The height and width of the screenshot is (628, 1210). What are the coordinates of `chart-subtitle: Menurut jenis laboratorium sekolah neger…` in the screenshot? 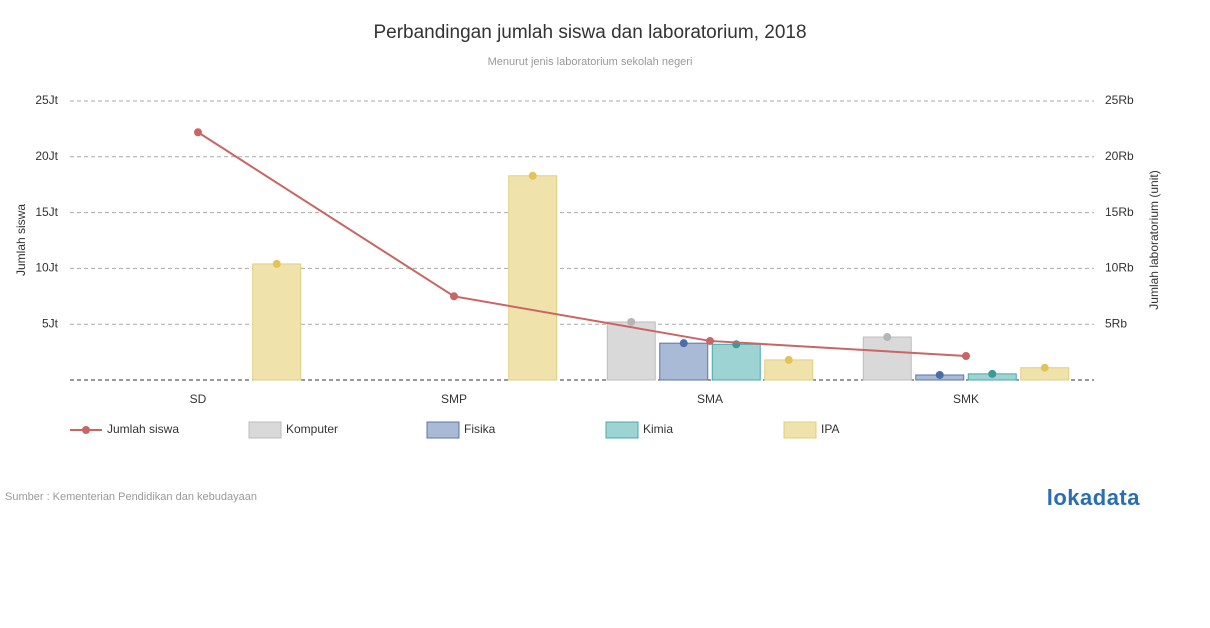 It's located at (590, 62).